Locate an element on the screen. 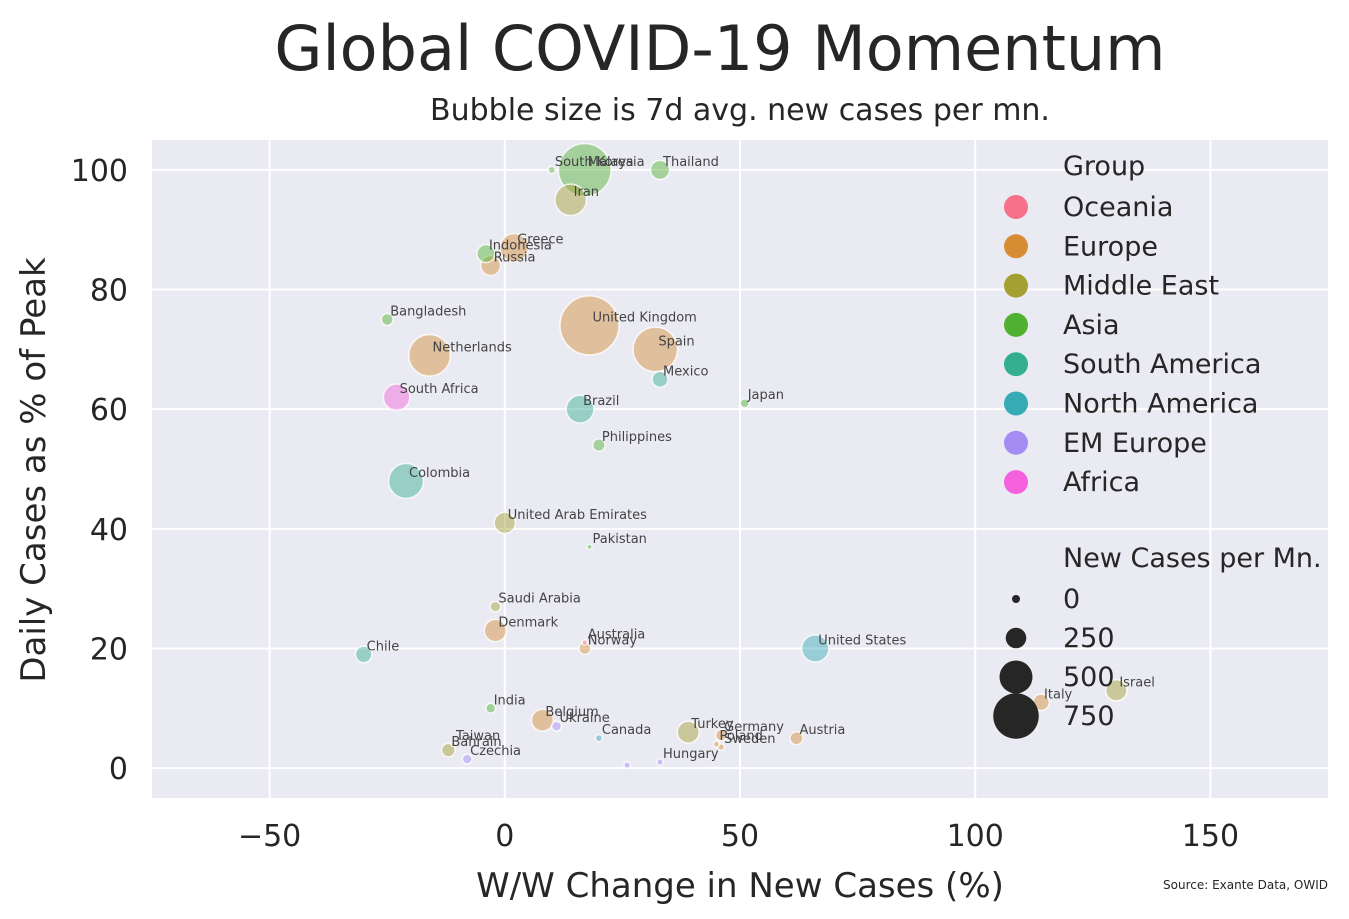  bubble-label: Netherlands is located at coordinates (472, 347).